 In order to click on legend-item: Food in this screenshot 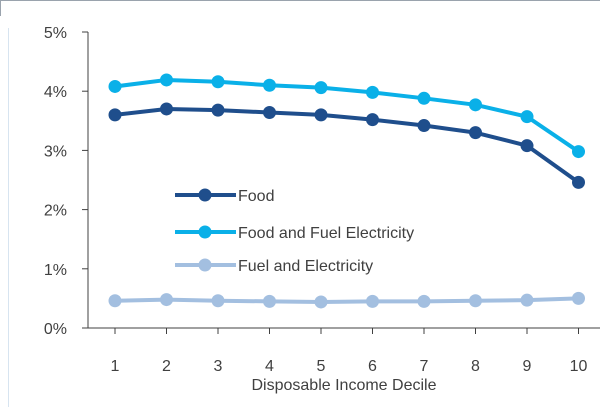, I will do `click(224, 196)`.